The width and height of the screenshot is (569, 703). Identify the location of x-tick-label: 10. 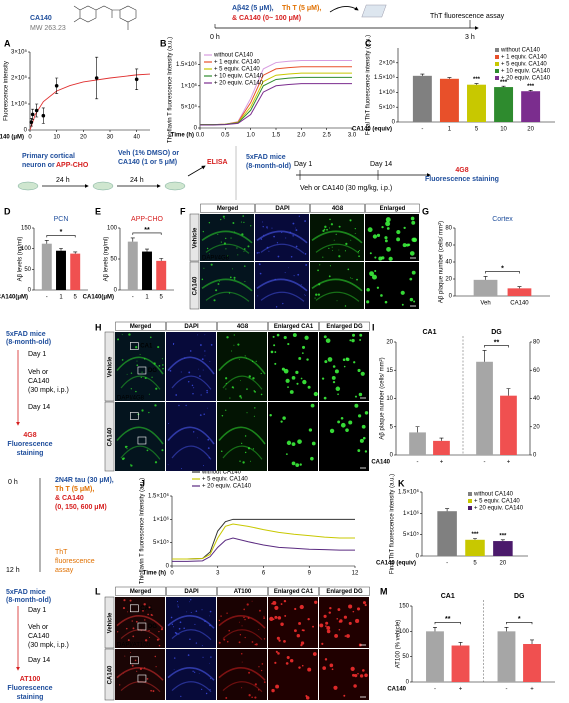
(503, 130).